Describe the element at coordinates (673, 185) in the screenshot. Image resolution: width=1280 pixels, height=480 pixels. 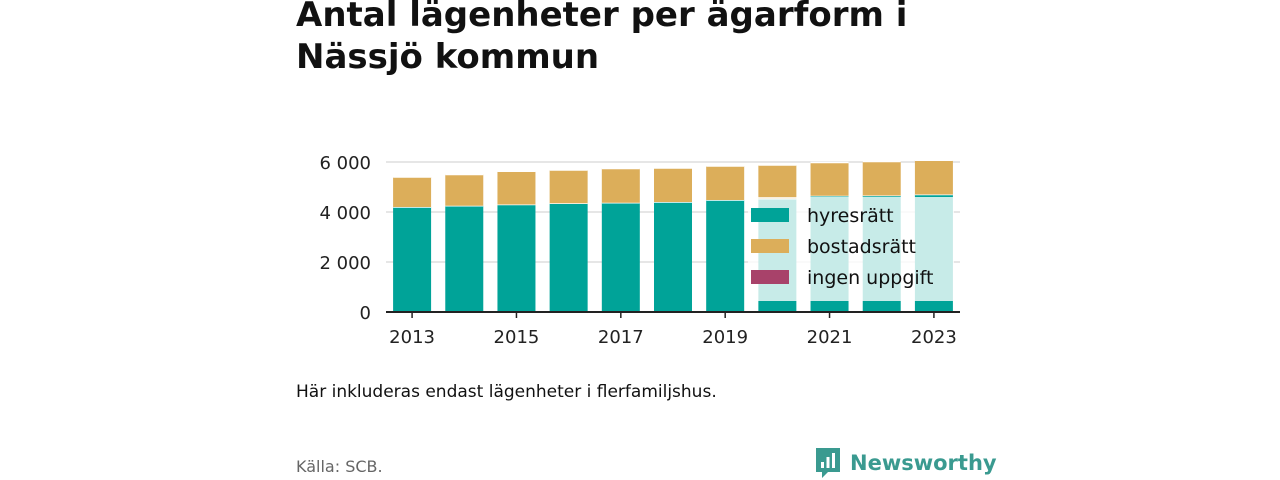
I see `bar-bostadsrätt-2018` at that location.